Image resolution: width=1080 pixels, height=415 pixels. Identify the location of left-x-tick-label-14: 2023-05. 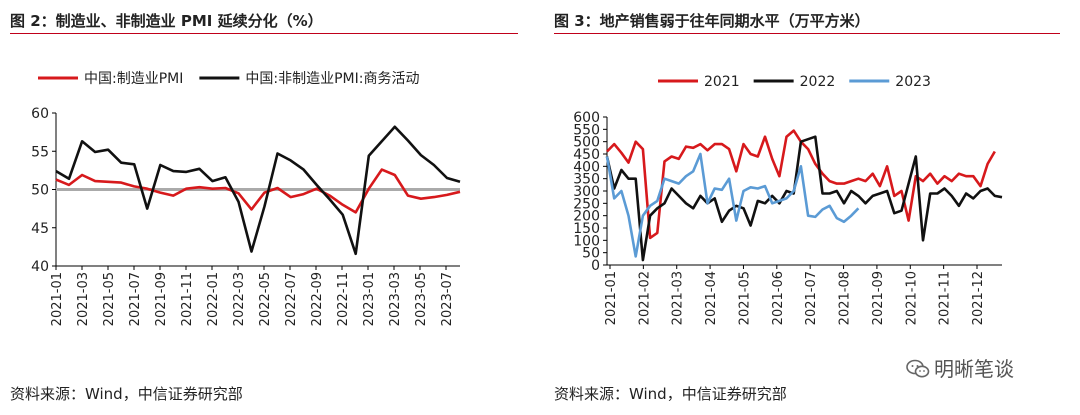
(421, 299).